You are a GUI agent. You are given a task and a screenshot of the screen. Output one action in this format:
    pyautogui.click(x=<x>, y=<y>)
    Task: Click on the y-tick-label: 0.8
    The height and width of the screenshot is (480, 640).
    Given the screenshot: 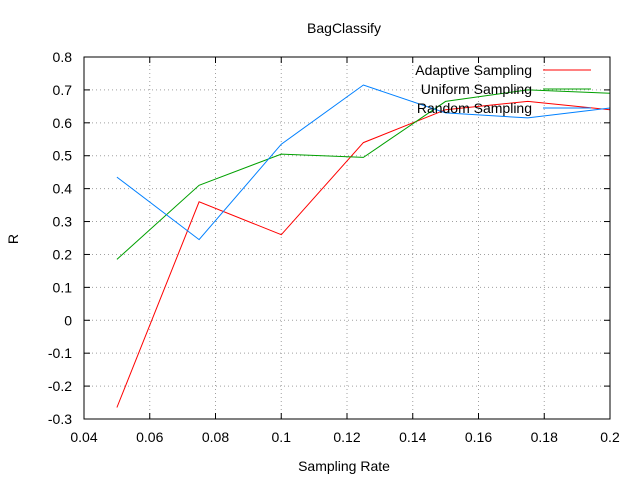 What is the action you would take?
    pyautogui.click(x=63, y=57)
    